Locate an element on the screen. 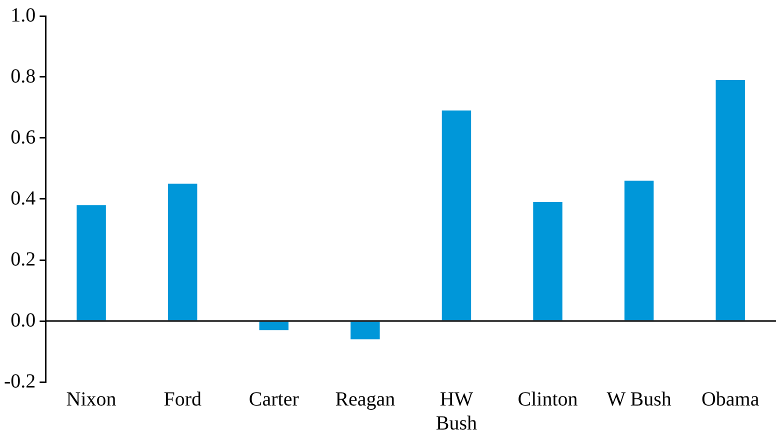 This screenshot has width=776, height=442. x-tick-label: Reagan is located at coordinates (365, 399).